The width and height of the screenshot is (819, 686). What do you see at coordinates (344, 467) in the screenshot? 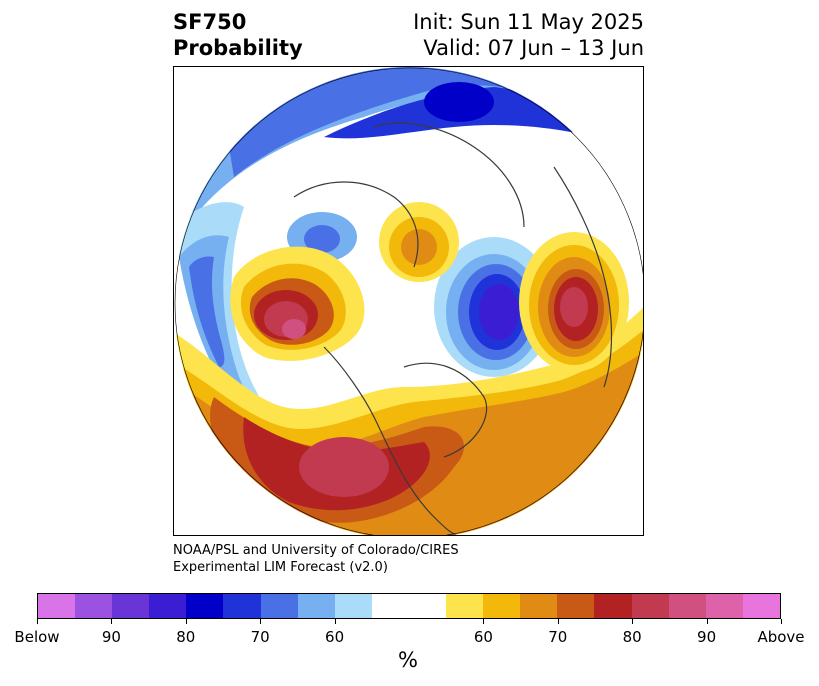
I see `north-america-warm-core` at bounding box center [344, 467].